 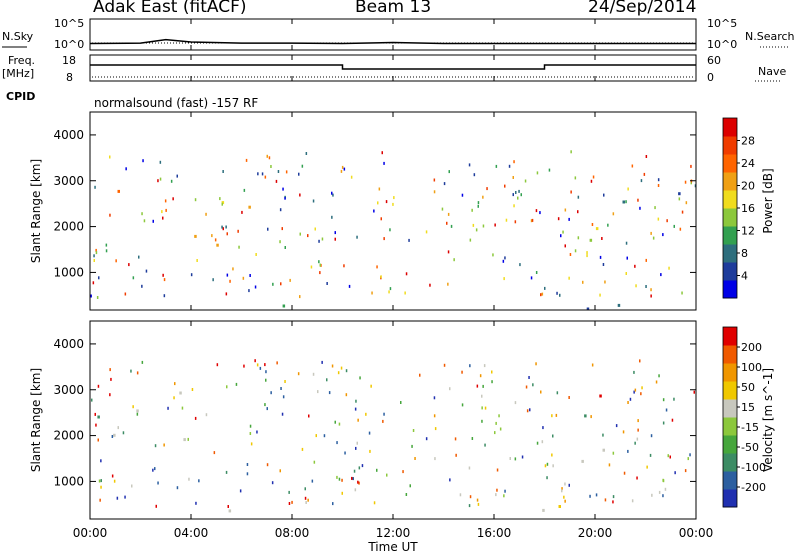 What do you see at coordinates (748, 186) in the screenshot?
I see `colorbar-tick-label: 20` at bounding box center [748, 186].